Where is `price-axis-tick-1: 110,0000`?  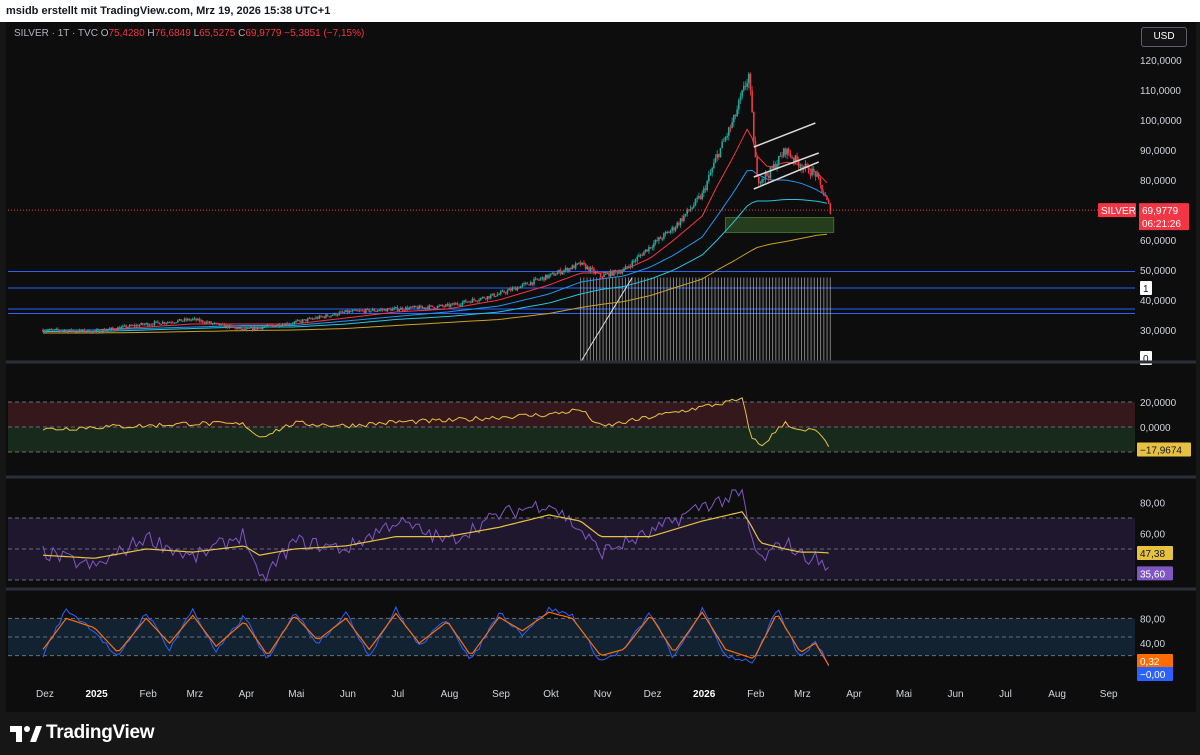
price-axis-tick-1: 110,0000 is located at coordinates (1160, 91).